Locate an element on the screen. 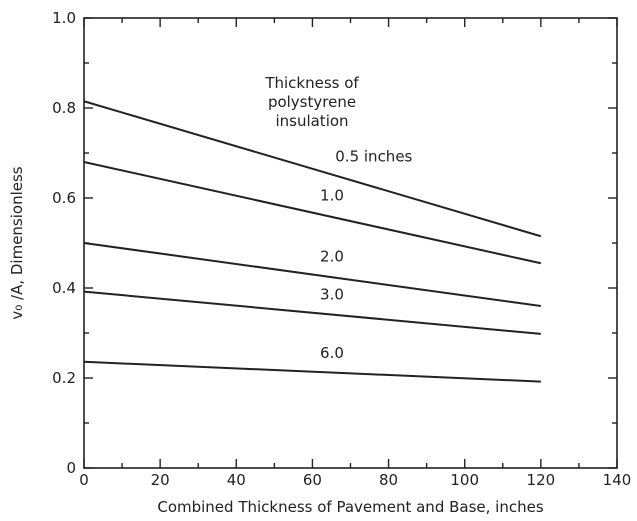 This screenshot has height=521, width=637. series-label: 1.0 is located at coordinates (332, 195).